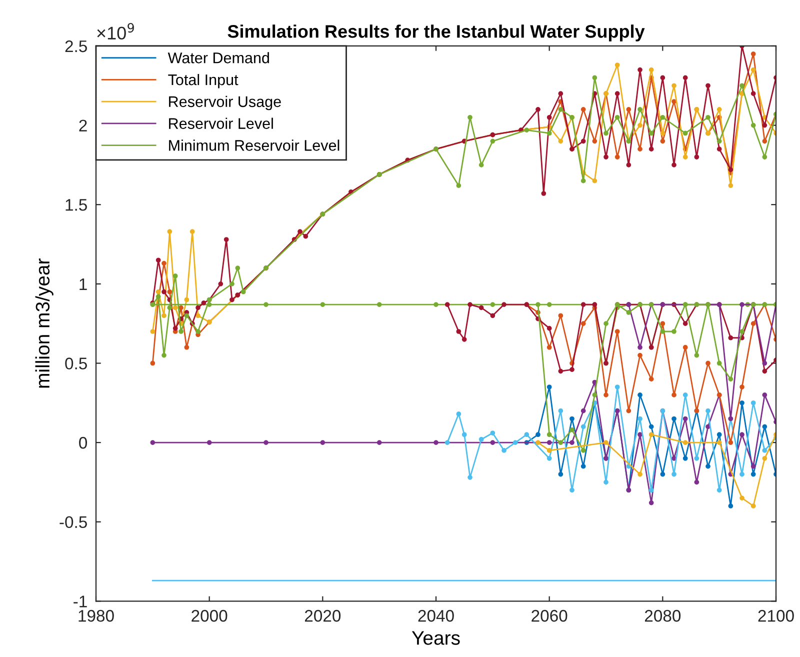 The height and width of the screenshot is (657, 800). Describe the element at coordinates (83, 284) in the screenshot. I see `y-tick-label: 1` at that location.